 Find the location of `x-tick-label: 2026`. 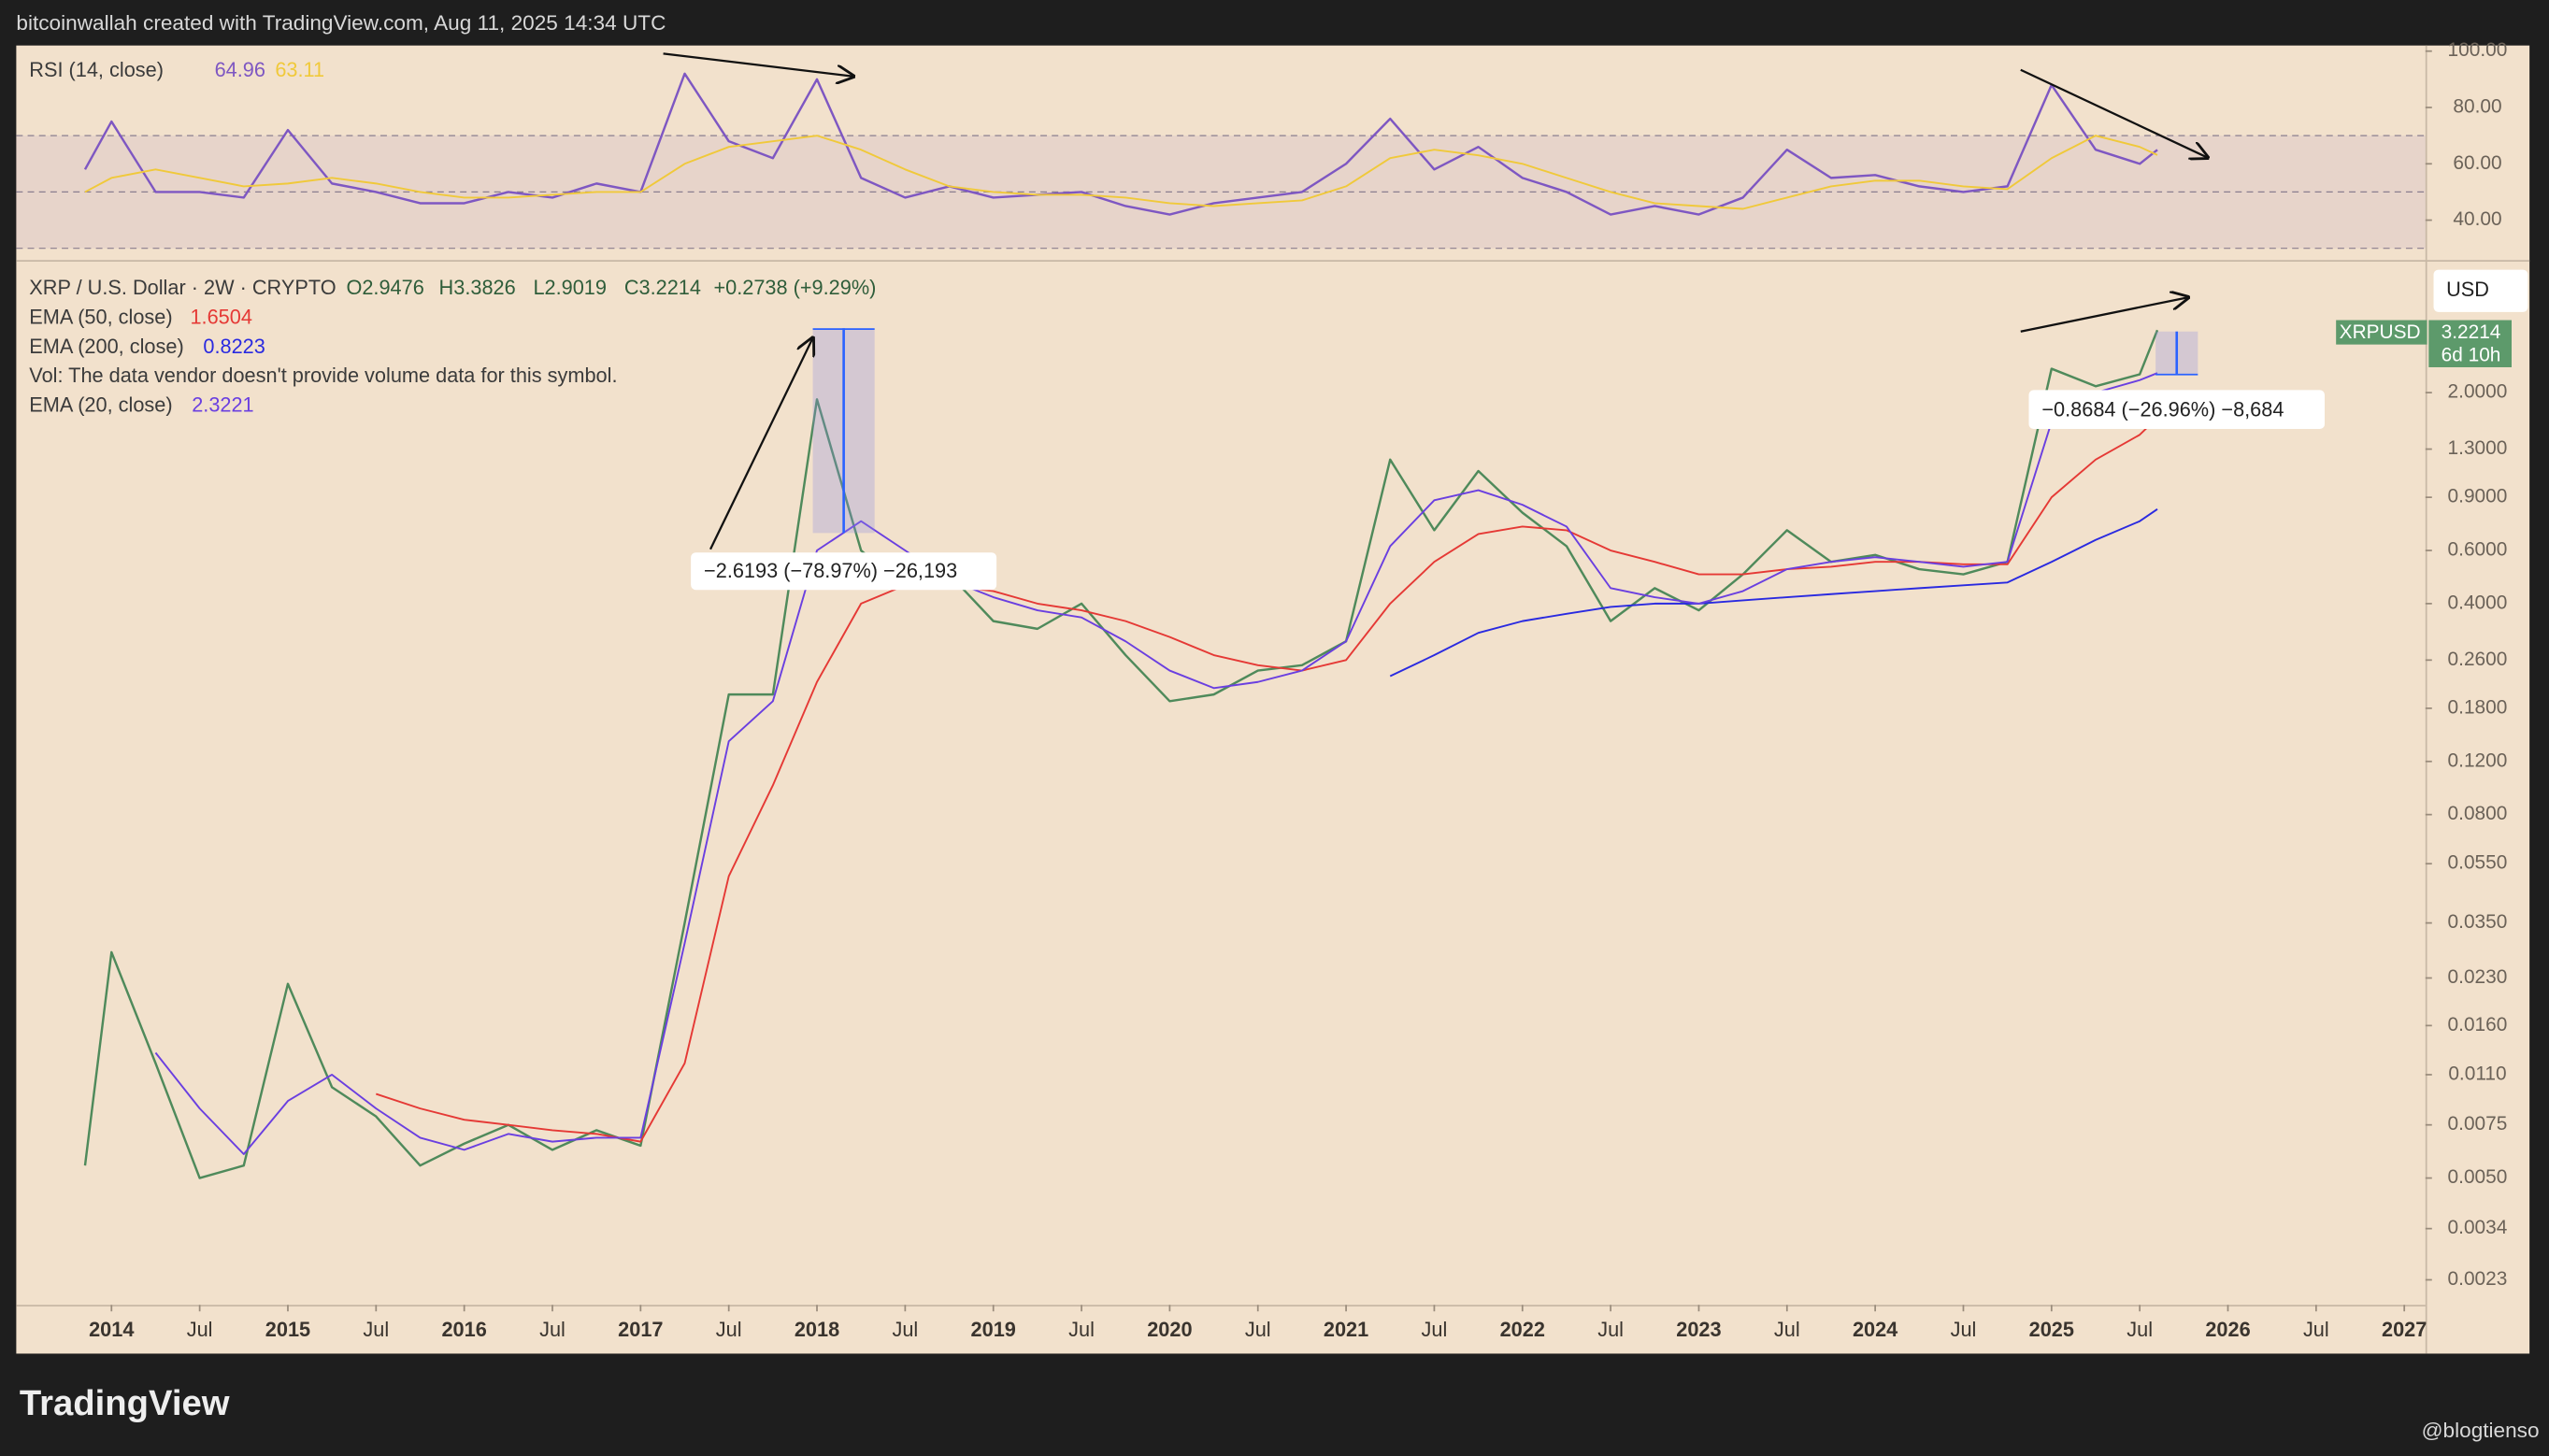

x-tick-label: 2026 is located at coordinates (2227, 1329).